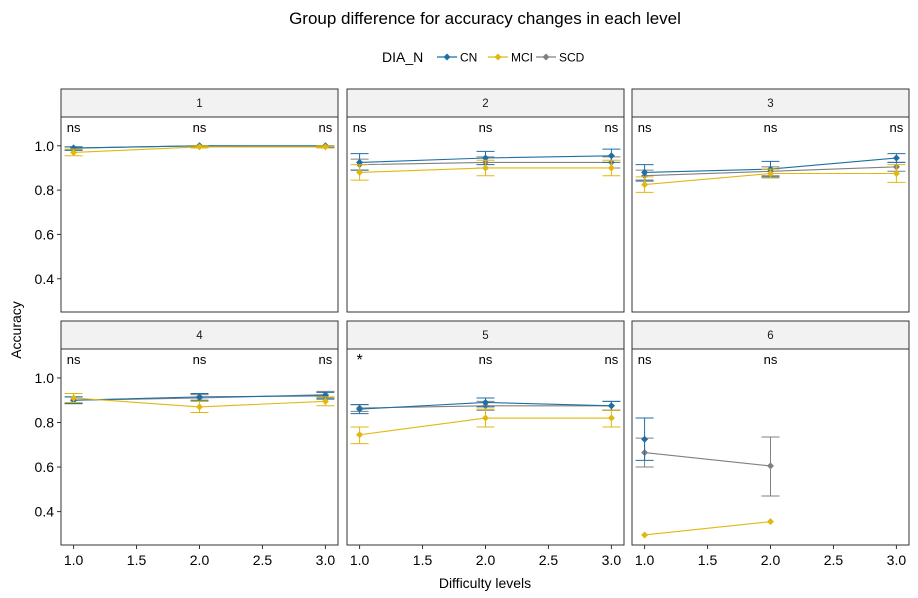  Describe the element at coordinates (546, 57) in the screenshot. I see `legend-key-marker-scd` at that location.